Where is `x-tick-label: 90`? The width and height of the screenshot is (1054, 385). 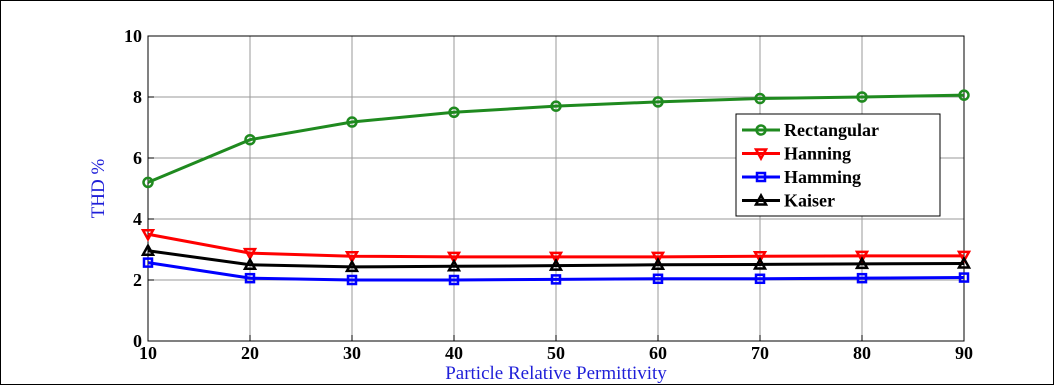
x-tick-label: 90 is located at coordinates (964, 353).